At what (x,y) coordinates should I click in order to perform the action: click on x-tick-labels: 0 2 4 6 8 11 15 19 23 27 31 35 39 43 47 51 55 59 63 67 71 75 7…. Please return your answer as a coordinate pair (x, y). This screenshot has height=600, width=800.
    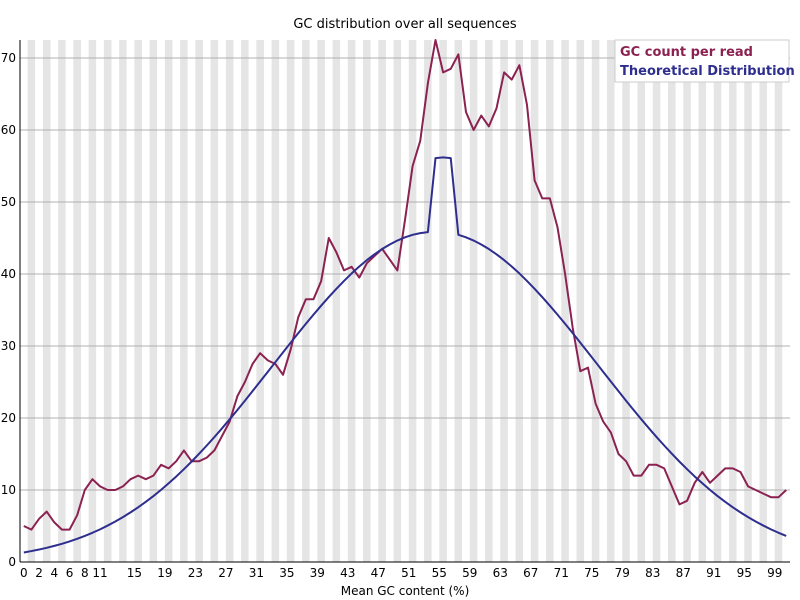
    Looking at the image, I should click on (401, 573).